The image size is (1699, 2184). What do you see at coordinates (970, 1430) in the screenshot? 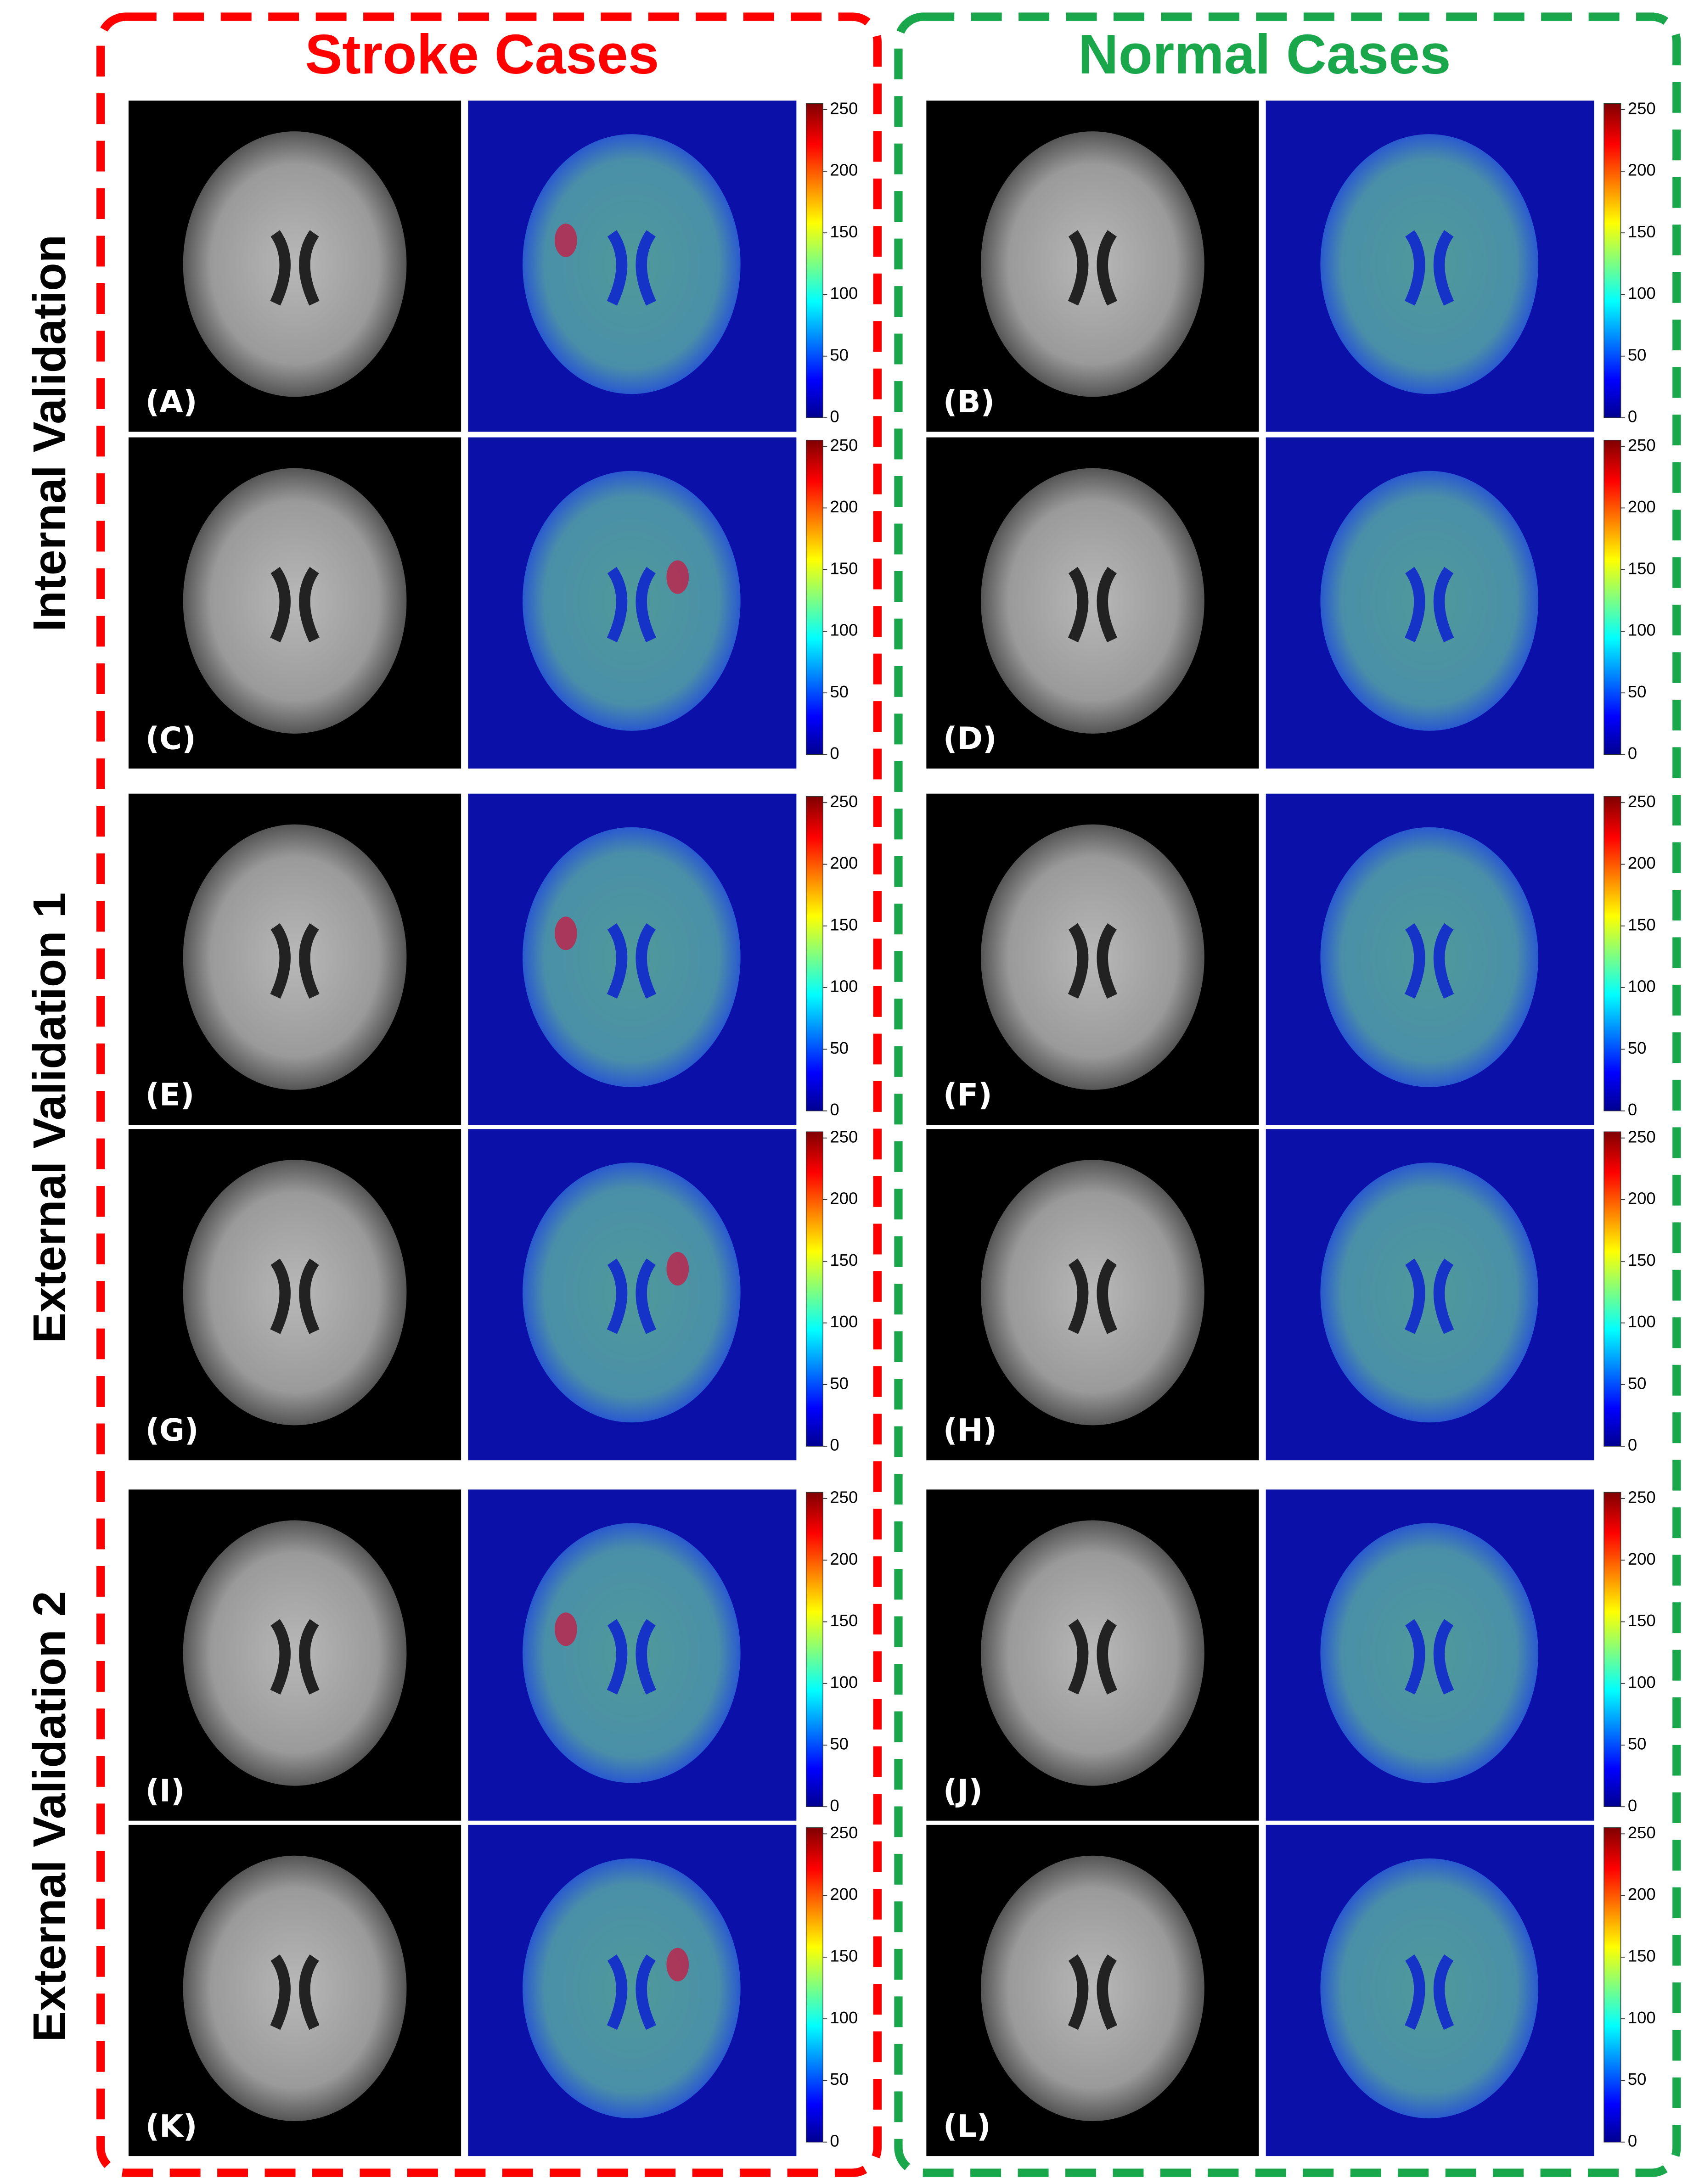
I see `panel-label: (H)` at bounding box center [970, 1430].